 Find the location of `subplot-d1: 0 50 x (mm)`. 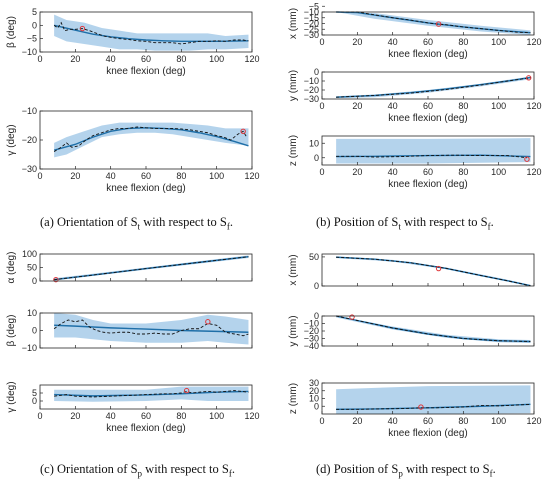

subplot-d1: 0 50 x (mm) is located at coordinates (411, 271).